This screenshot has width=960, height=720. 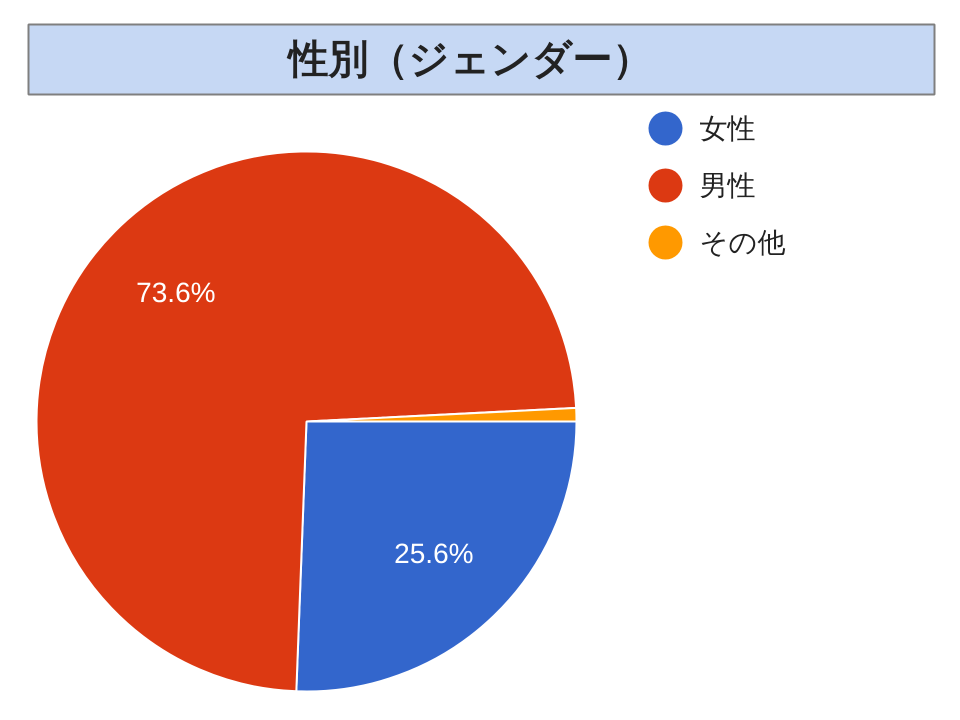 What do you see at coordinates (743, 242) in the screenshot?
I see `legend-label: その他` at bounding box center [743, 242].